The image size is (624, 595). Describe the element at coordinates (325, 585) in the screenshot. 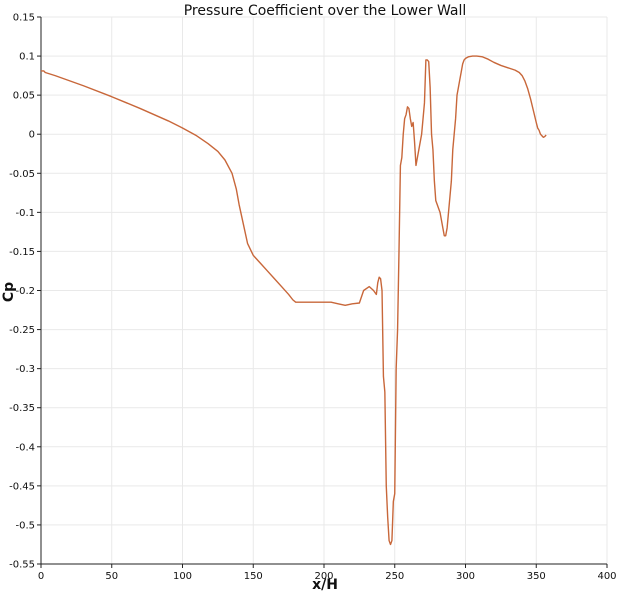

I see `x-axis-label: x/H` at that location.